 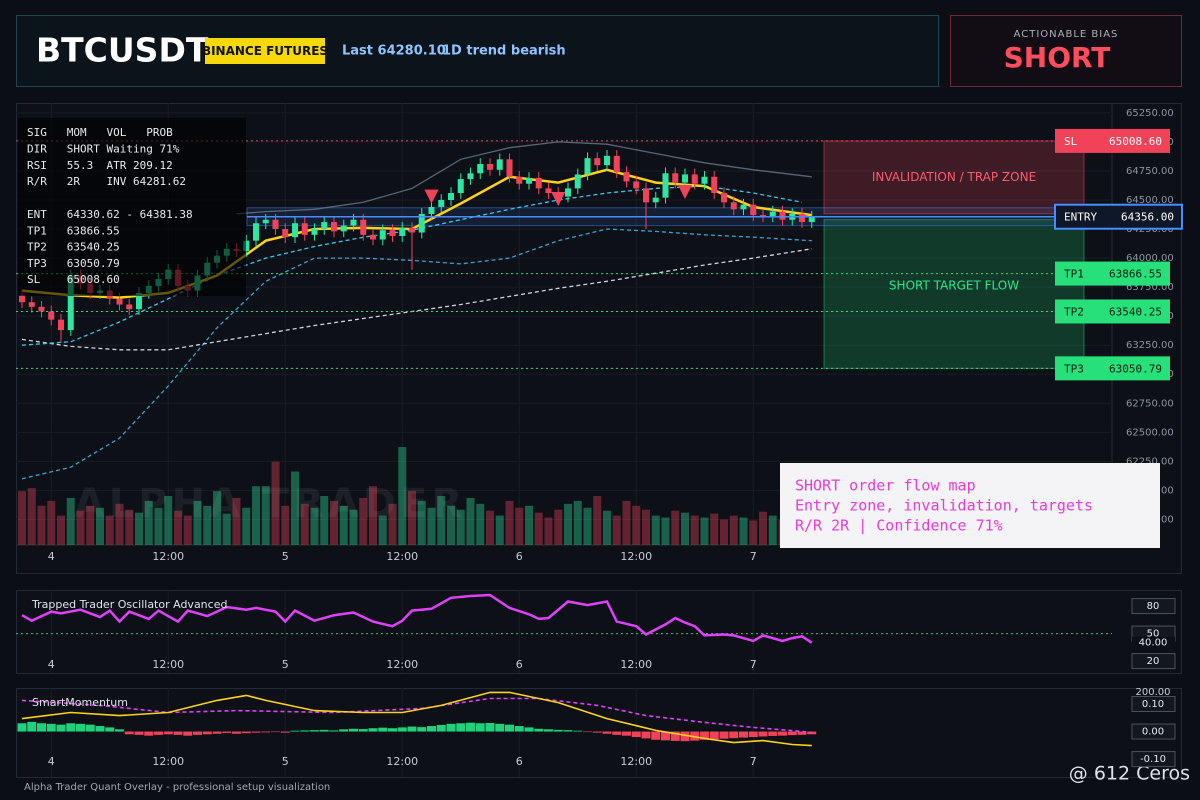 I want to click on x-tick-label: 5, so click(x=285, y=664).